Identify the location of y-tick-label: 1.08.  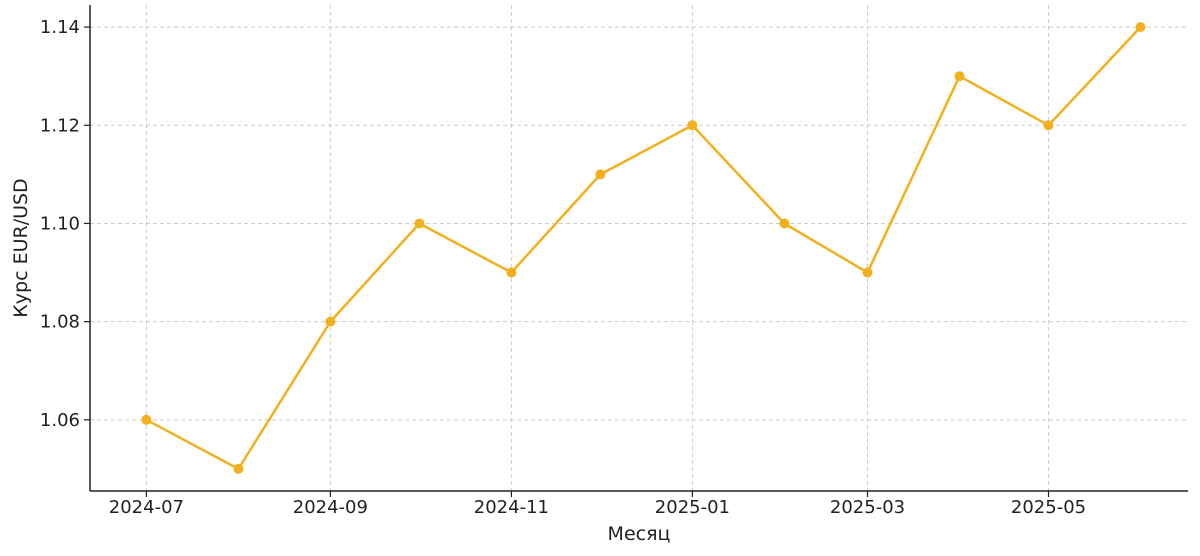
(60, 322).